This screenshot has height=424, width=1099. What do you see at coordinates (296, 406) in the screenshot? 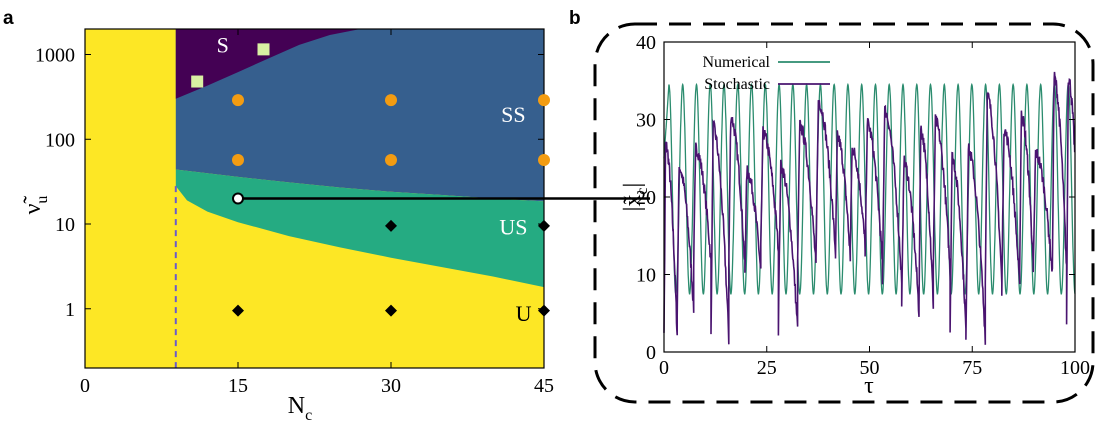
I see `xlabel-main: N` at bounding box center [296, 406].